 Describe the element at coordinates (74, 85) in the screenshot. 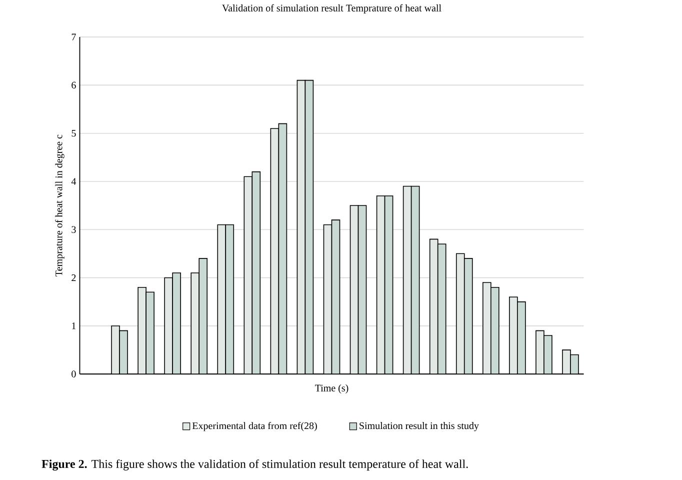

I see `y-tick-label: 6` at that location.